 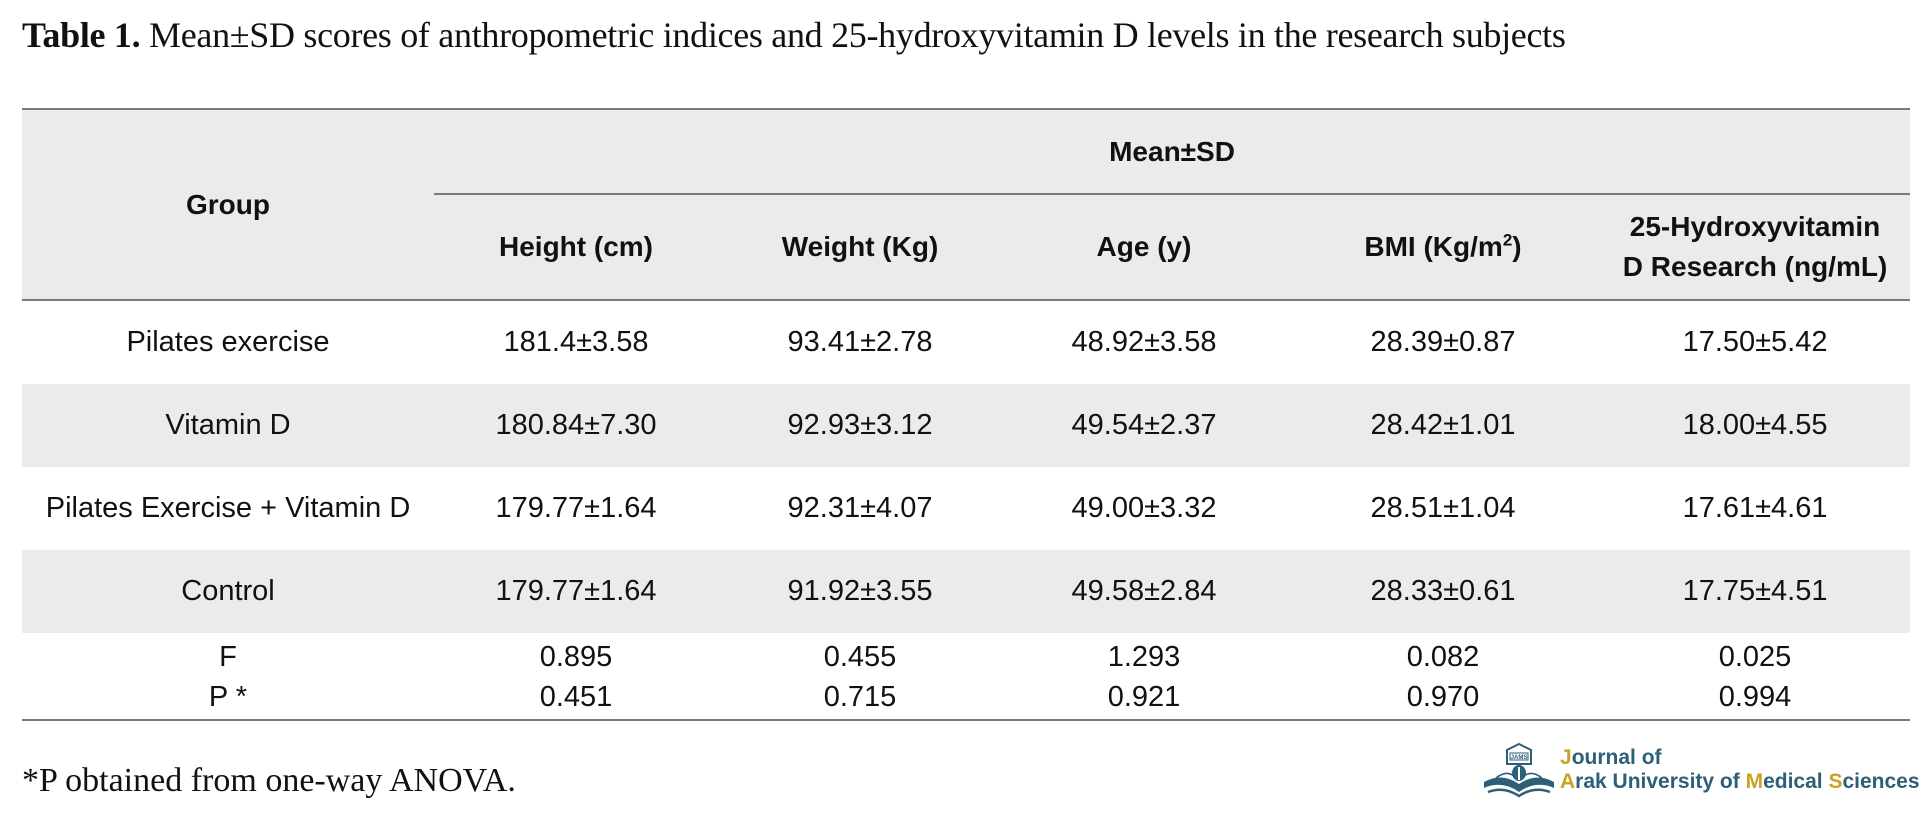 I want to click on value-cell: 17.75±4.51, so click(x=1755, y=591).